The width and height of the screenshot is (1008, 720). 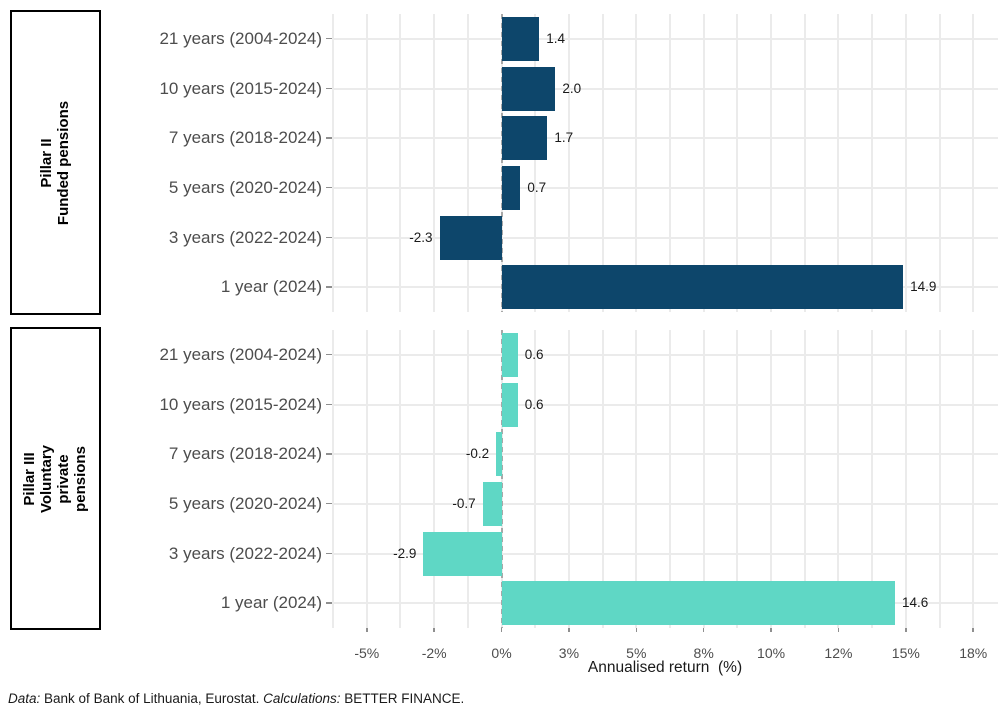 What do you see at coordinates (564, 138) in the screenshot?
I see `bar-value-label: 1.7` at bounding box center [564, 138].